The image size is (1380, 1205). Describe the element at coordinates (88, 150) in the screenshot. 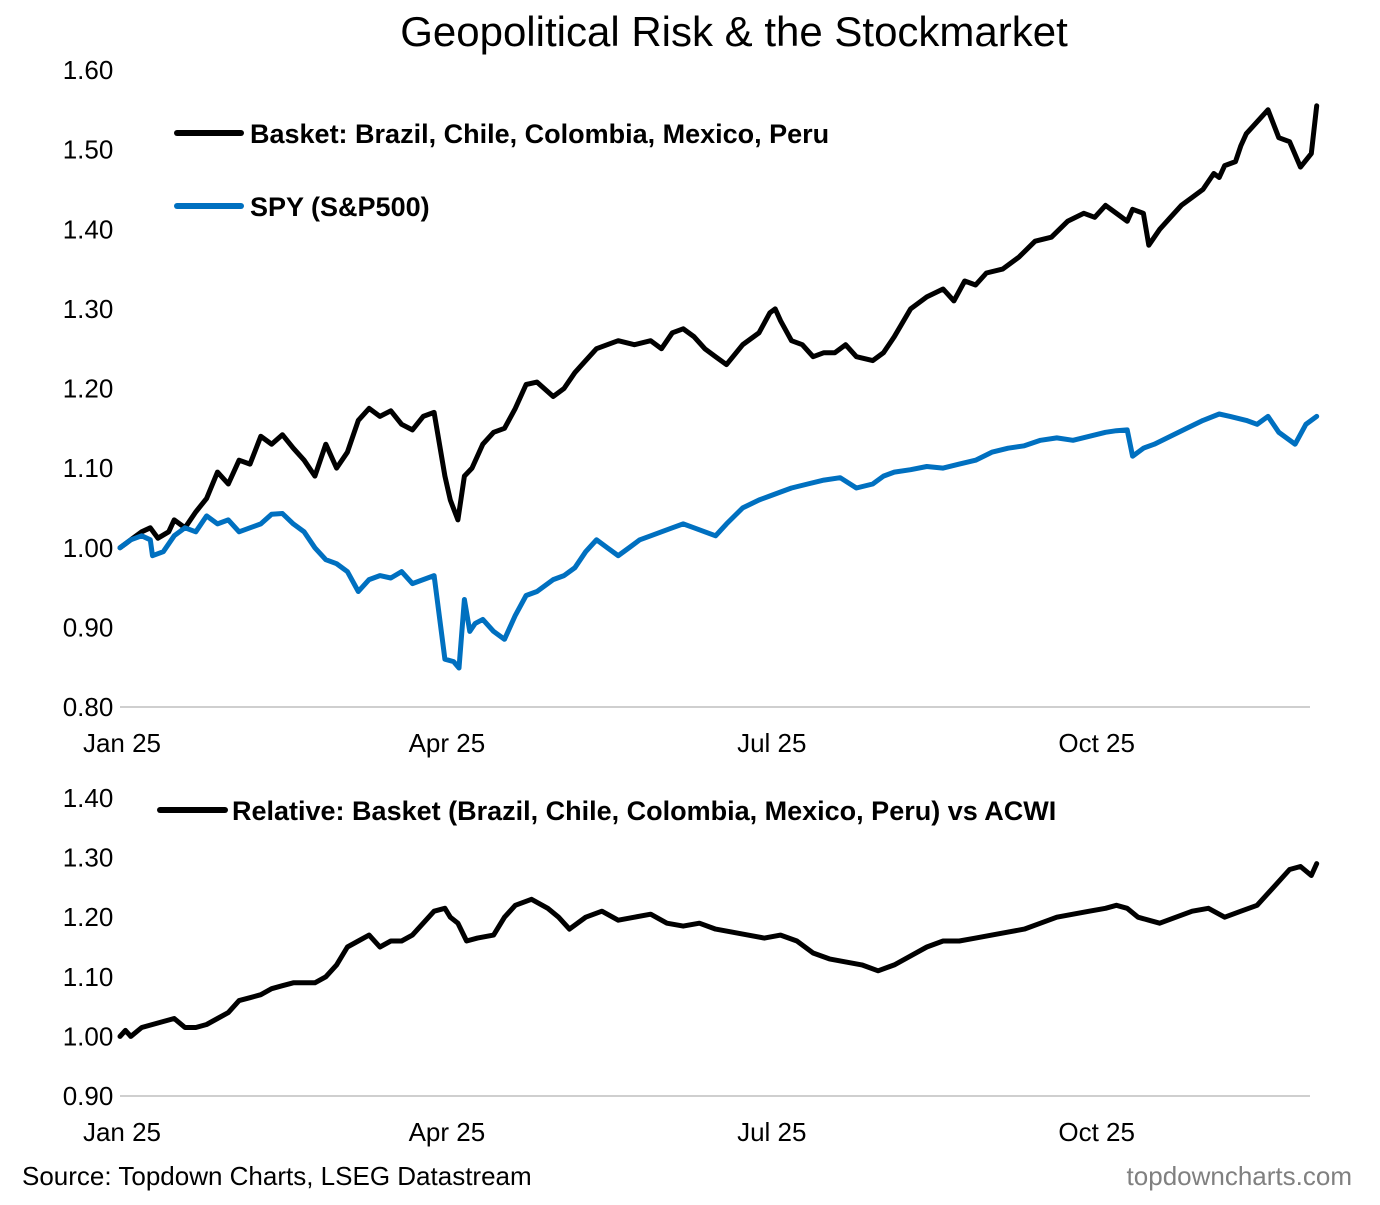

I see `top-y-tick-label: 1.50` at that location.